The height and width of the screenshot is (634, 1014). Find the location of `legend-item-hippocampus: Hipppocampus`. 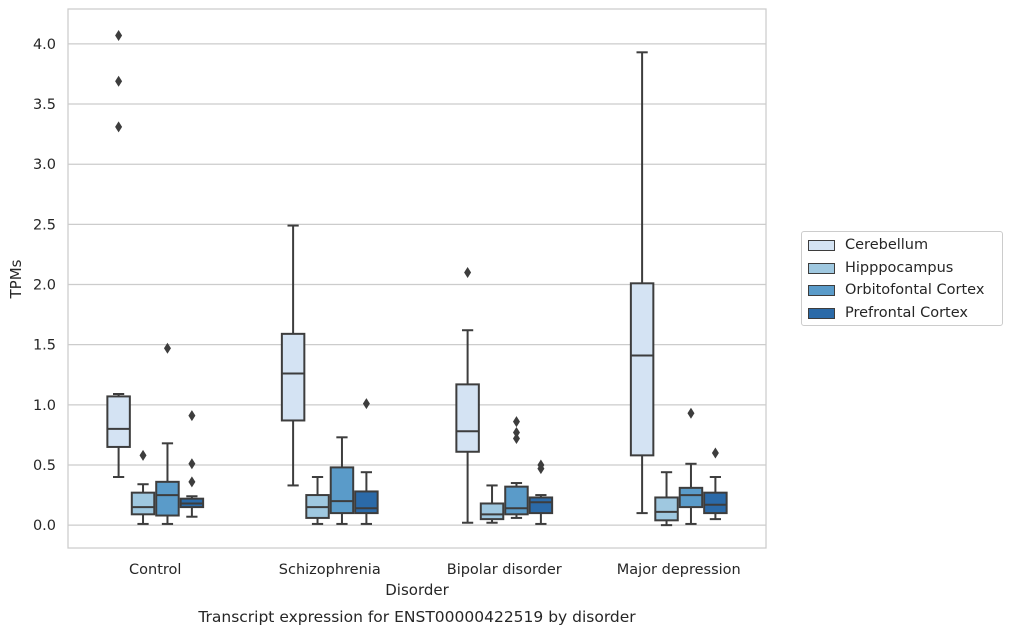

legend-item-hippocampus: Hipppocampus is located at coordinates (880, 268).